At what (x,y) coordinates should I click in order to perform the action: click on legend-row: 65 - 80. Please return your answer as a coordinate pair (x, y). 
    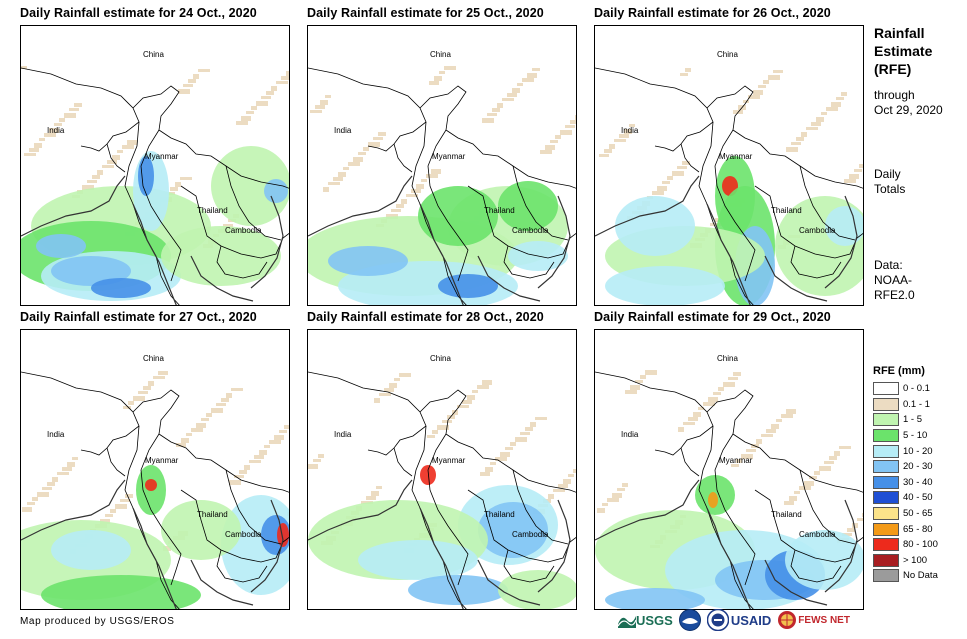
    Looking at the image, I should click on (905, 529).